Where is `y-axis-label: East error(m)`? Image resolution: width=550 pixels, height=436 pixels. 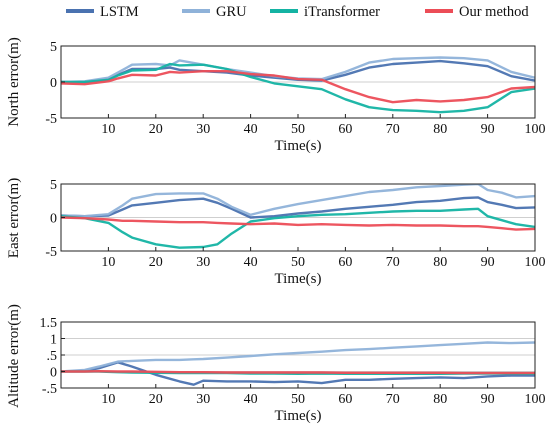
y-axis-label: East error(m) is located at coordinates (14, 218).